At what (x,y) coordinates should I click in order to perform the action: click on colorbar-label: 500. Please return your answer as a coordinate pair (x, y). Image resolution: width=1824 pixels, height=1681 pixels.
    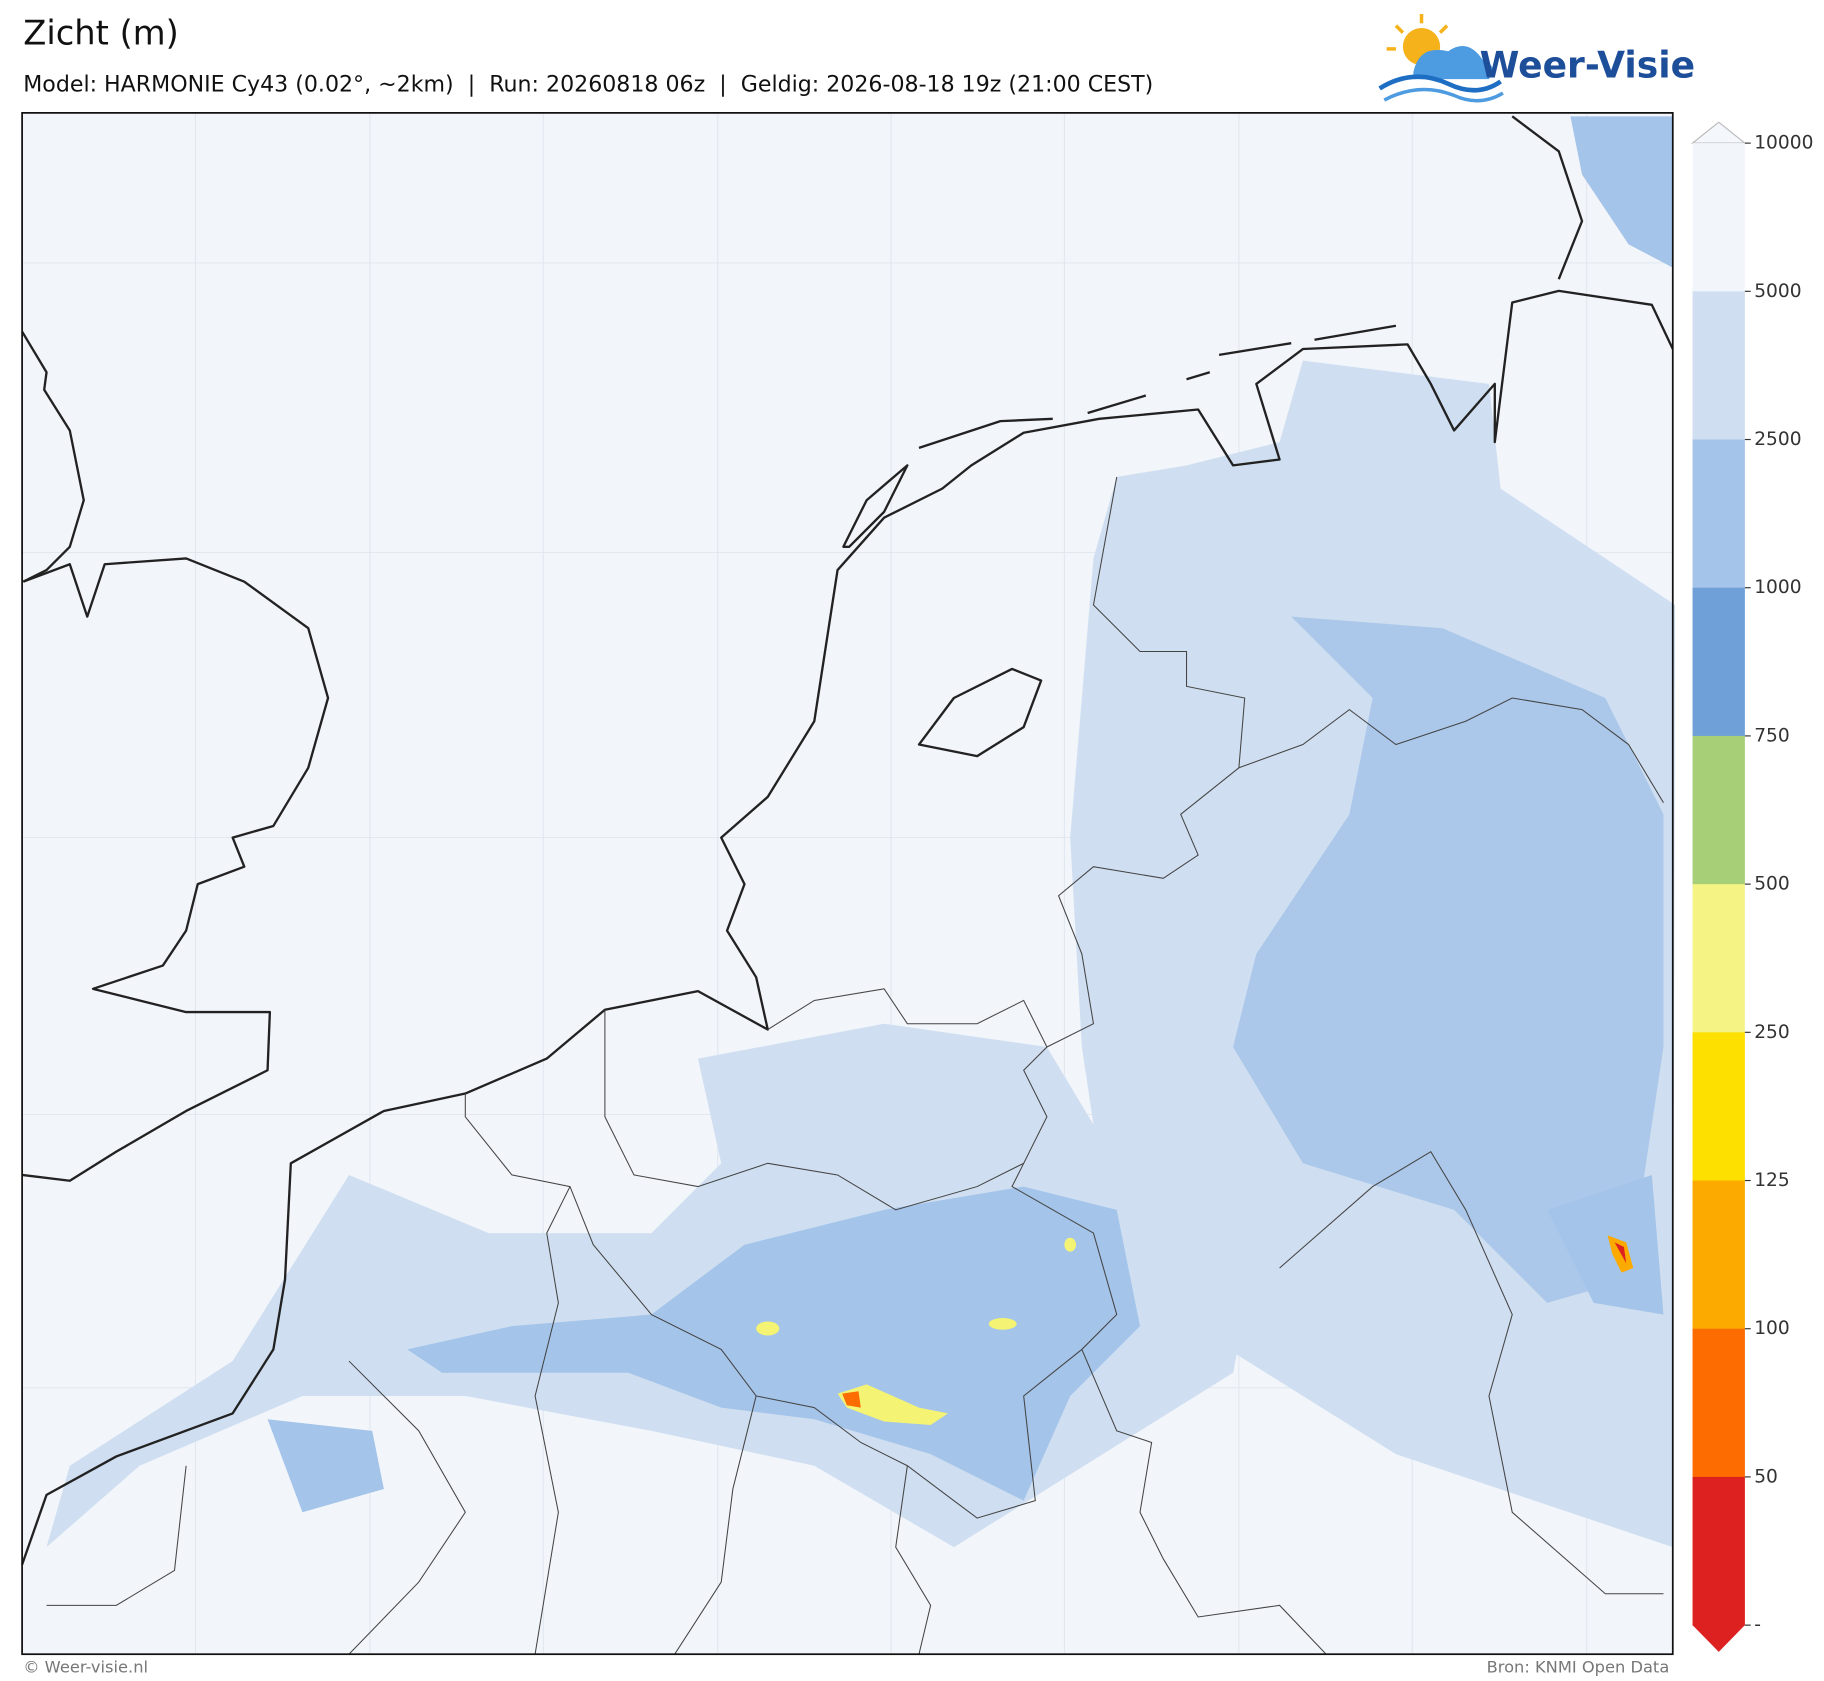
    Looking at the image, I should click on (1772, 884).